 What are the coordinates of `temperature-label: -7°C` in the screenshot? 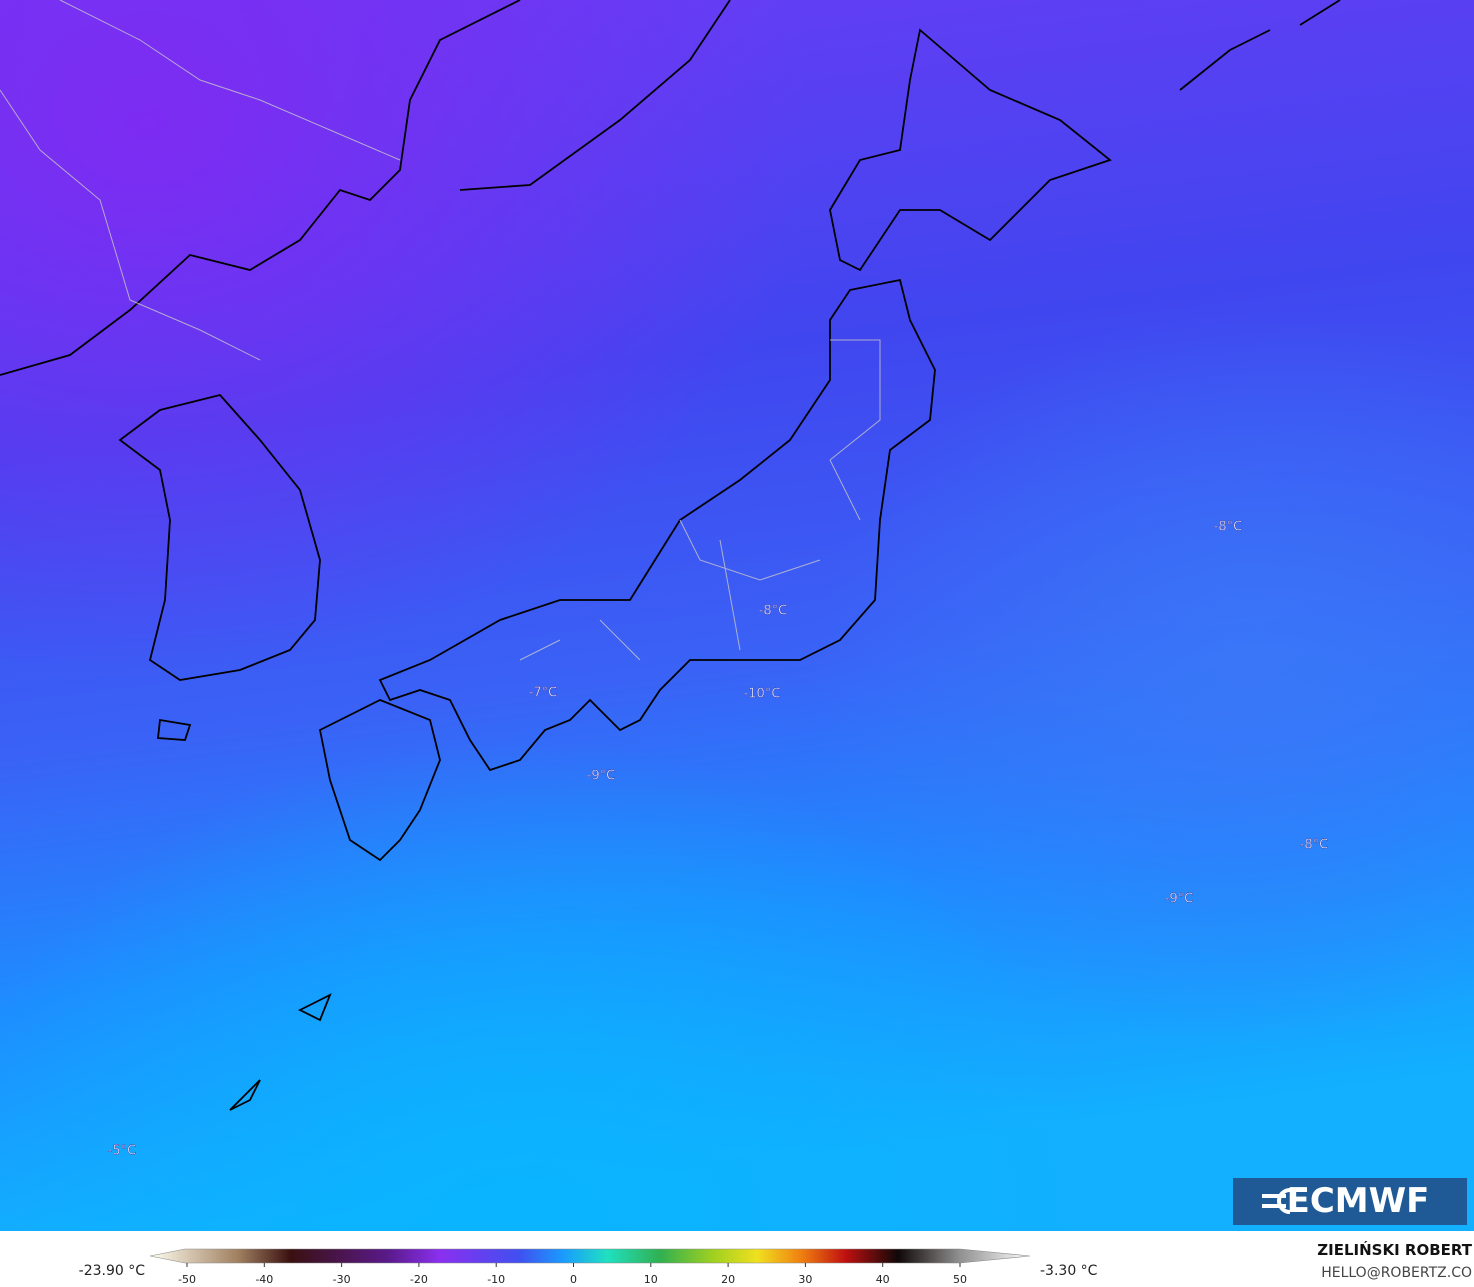 It's located at (543, 693).